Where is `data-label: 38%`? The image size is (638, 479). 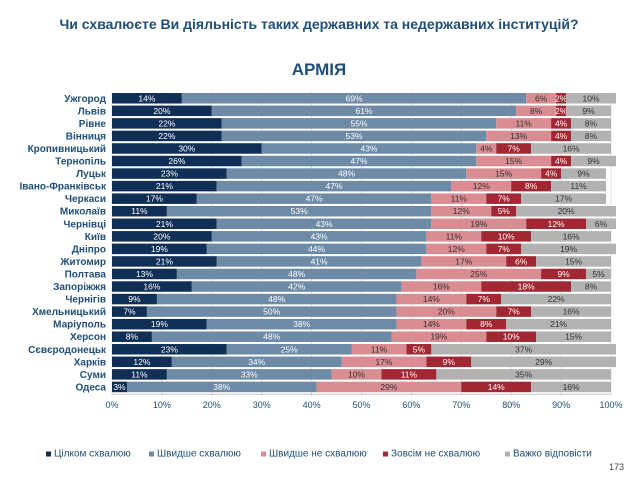 data-label: 38% is located at coordinates (221, 387).